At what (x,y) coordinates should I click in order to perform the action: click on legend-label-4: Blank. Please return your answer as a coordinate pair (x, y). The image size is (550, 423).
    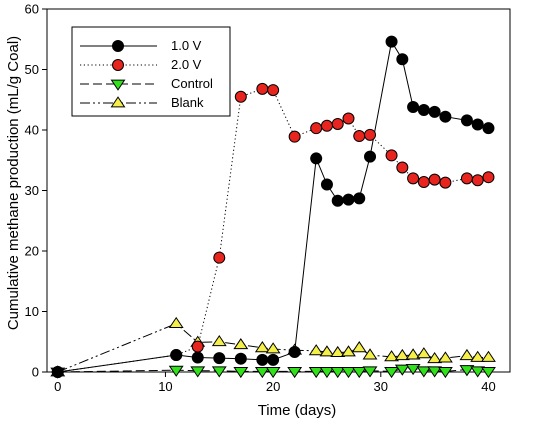
    Looking at the image, I should click on (187, 102).